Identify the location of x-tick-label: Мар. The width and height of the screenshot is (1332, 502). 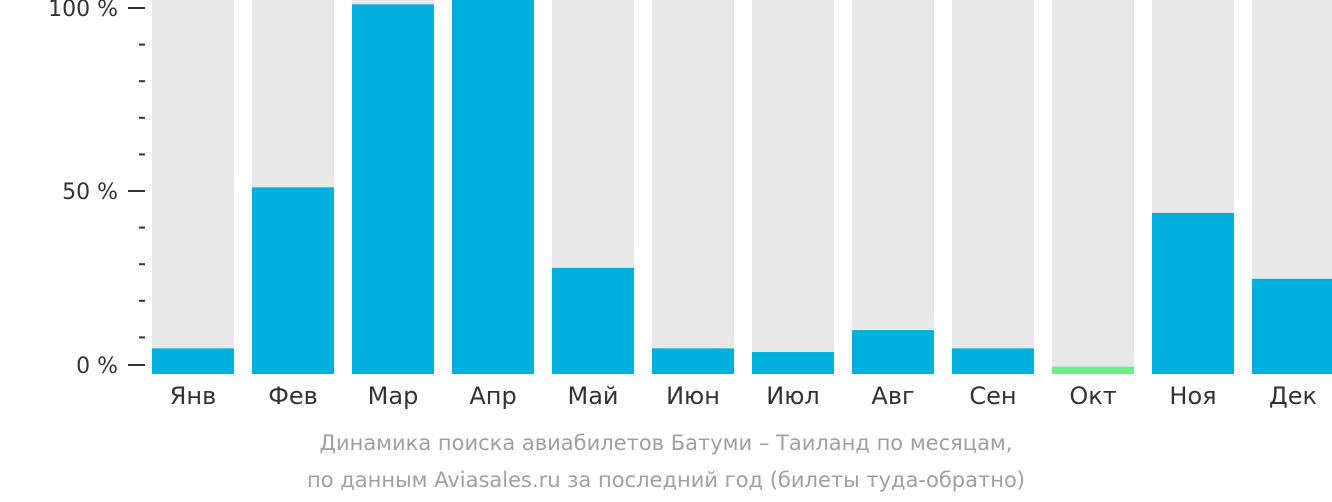
(393, 396).